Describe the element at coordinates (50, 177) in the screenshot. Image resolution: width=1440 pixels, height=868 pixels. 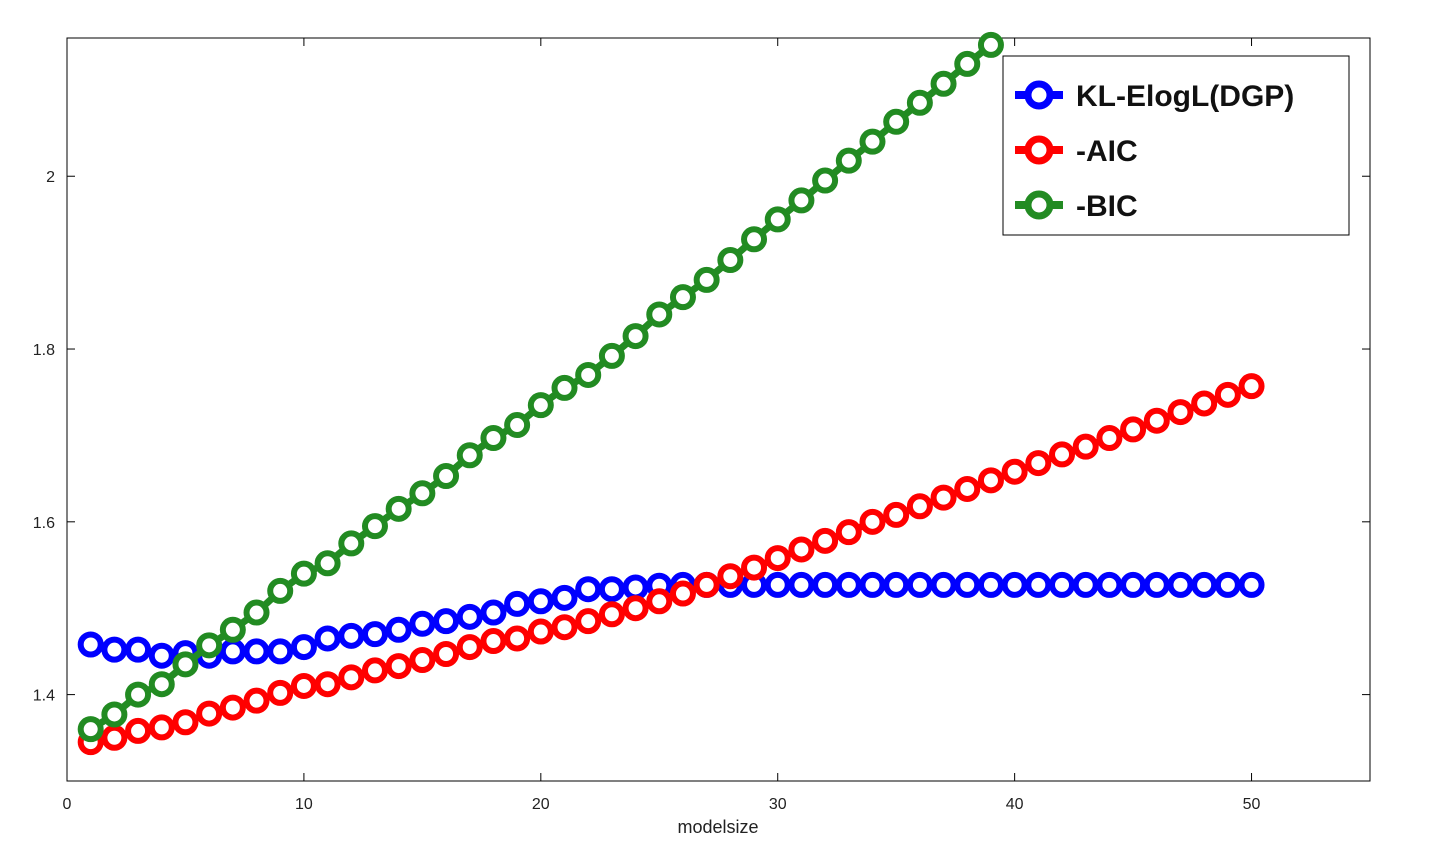
I see `y-tick-label: 2` at that location.